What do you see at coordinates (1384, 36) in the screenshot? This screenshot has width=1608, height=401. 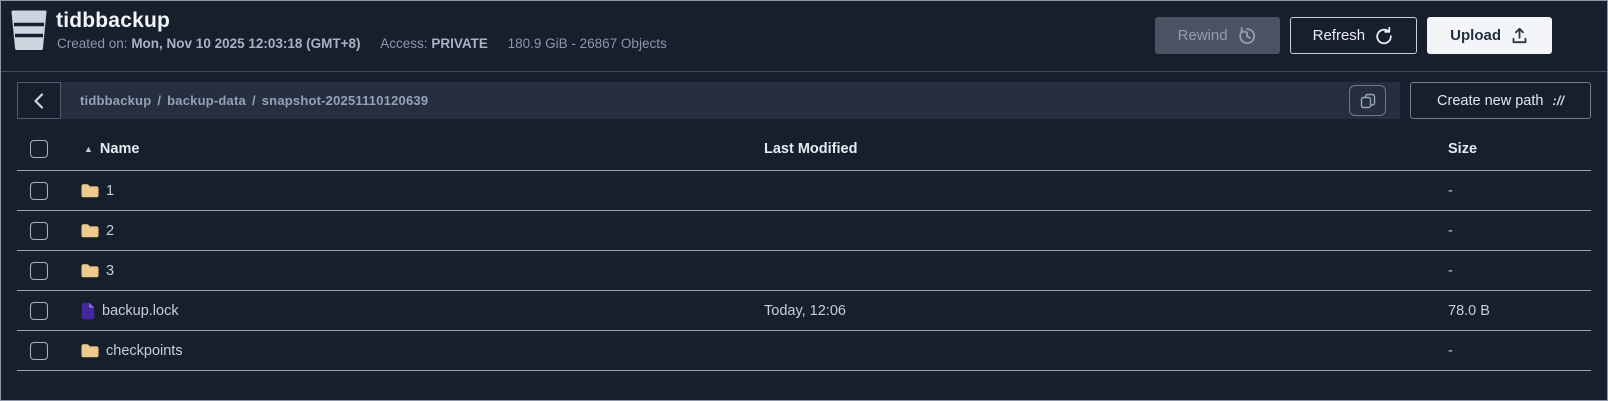 I see `refresh-icon` at bounding box center [1384, 36].